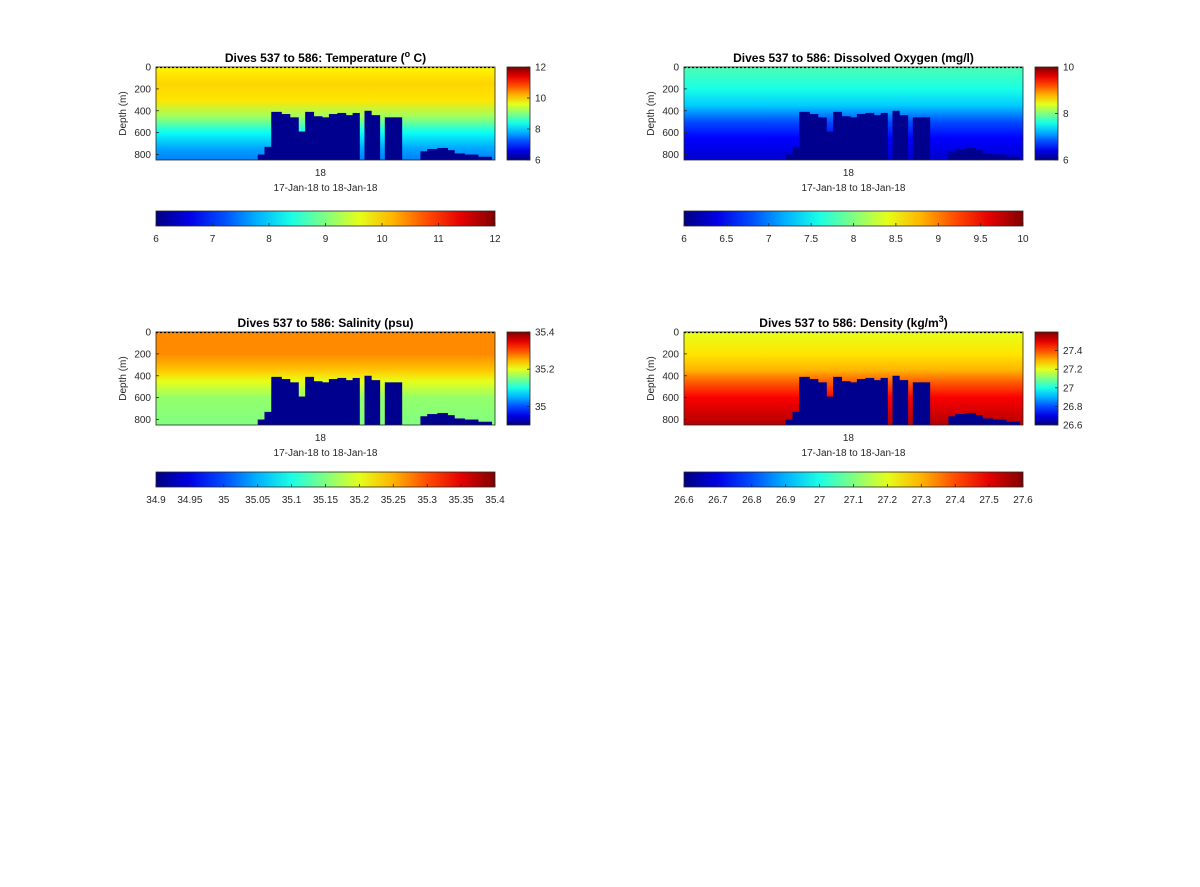 The width and height of the screenshot is (1200, 887). Describe the element at coordinates (854, 500) in the screenshot. I see `bottom-colorbar-tick-label: 27.1` at that location.